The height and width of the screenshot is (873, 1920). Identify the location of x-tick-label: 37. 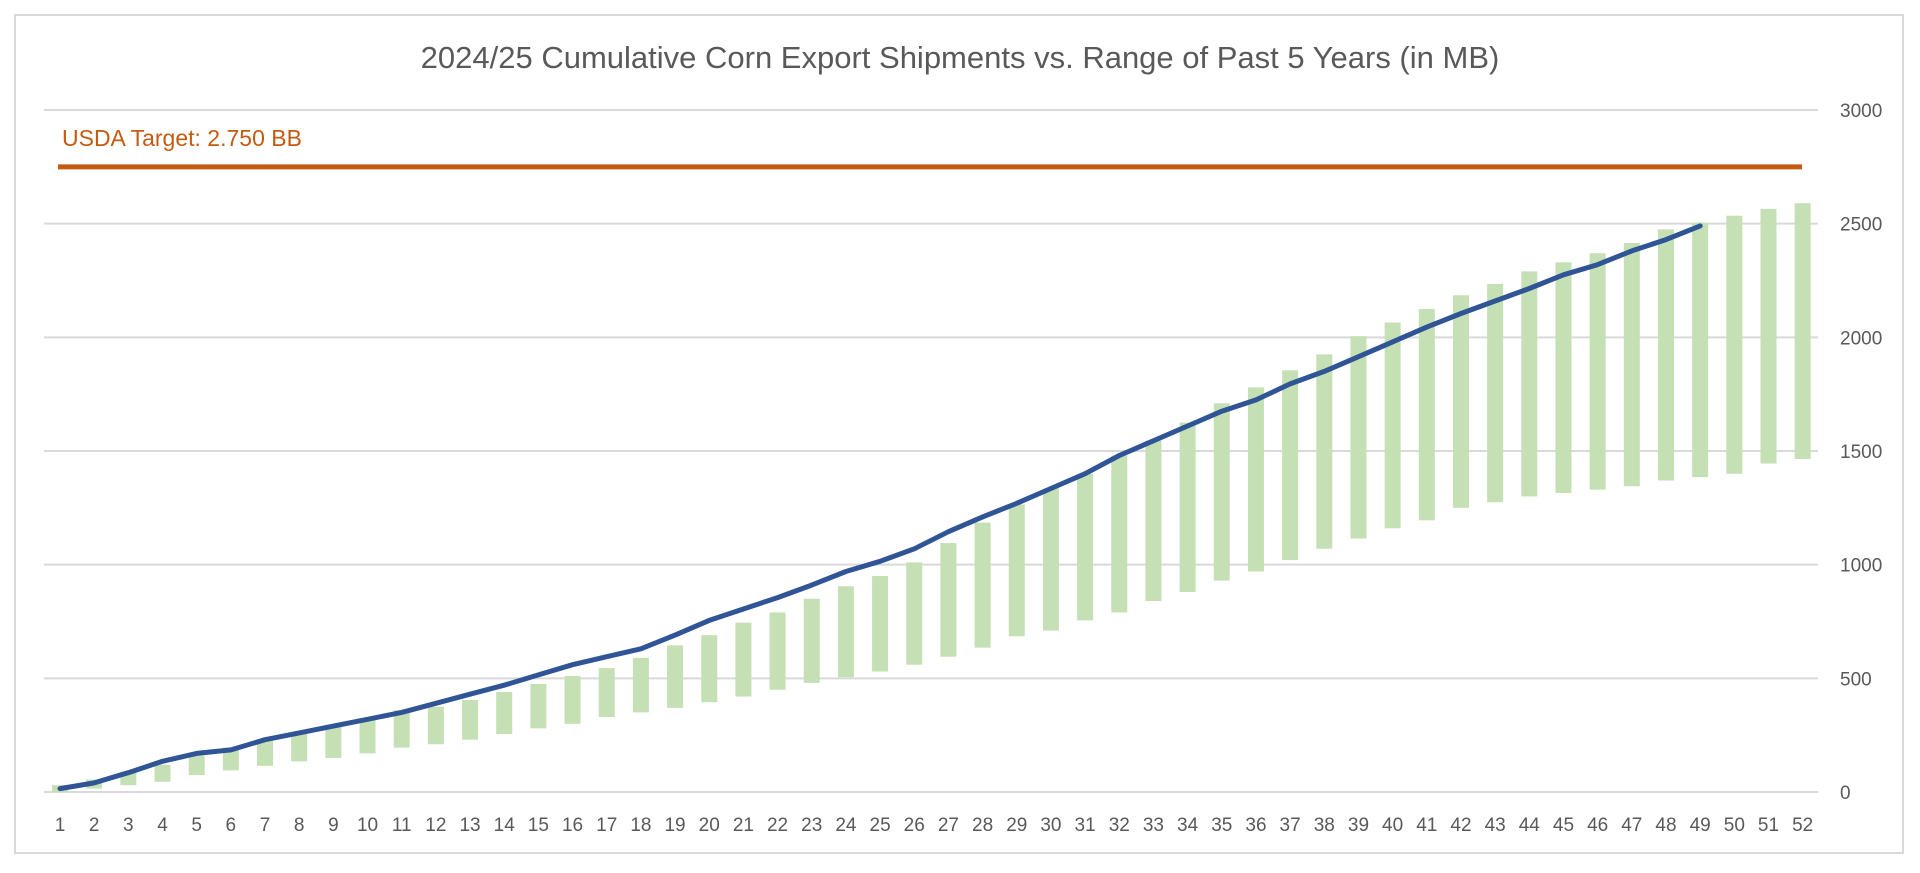
(1290, 825).